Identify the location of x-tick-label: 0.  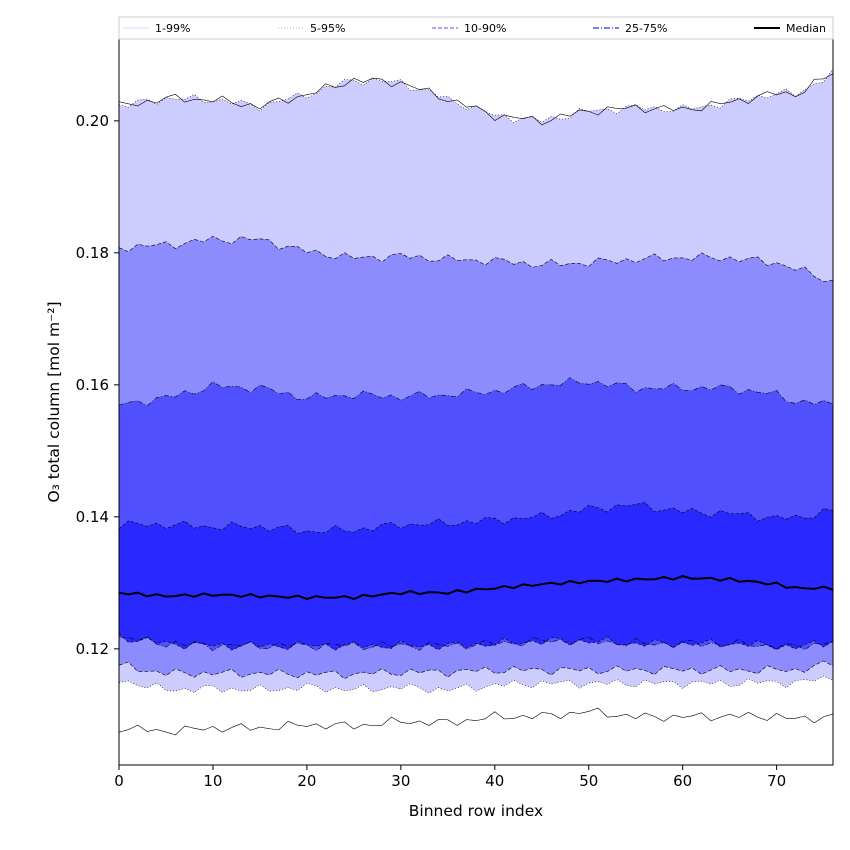
(119, 781).